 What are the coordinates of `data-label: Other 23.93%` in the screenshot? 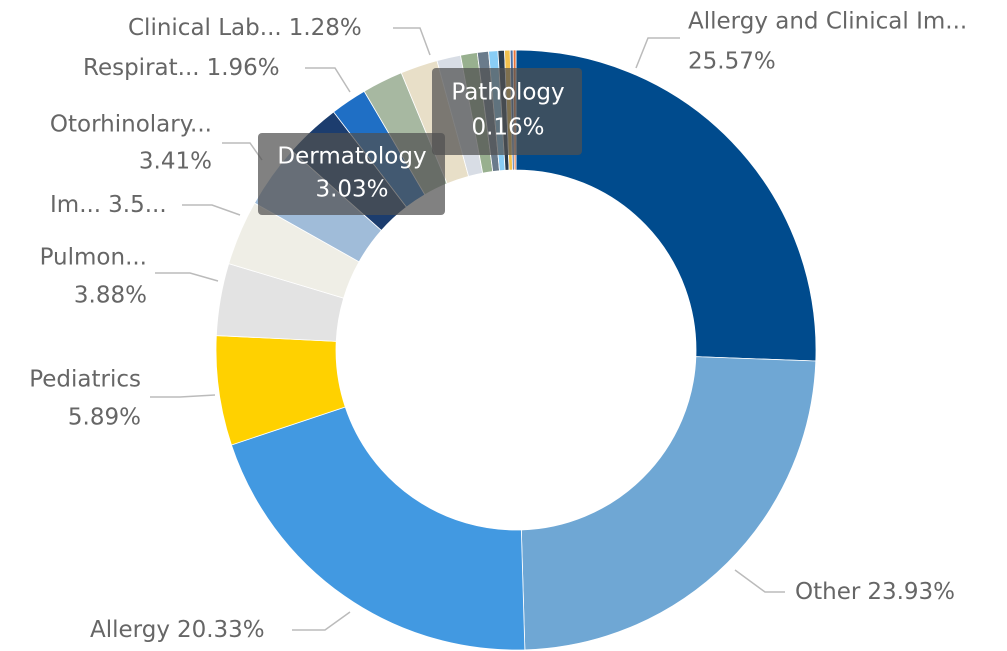 It's located at (875, 592).